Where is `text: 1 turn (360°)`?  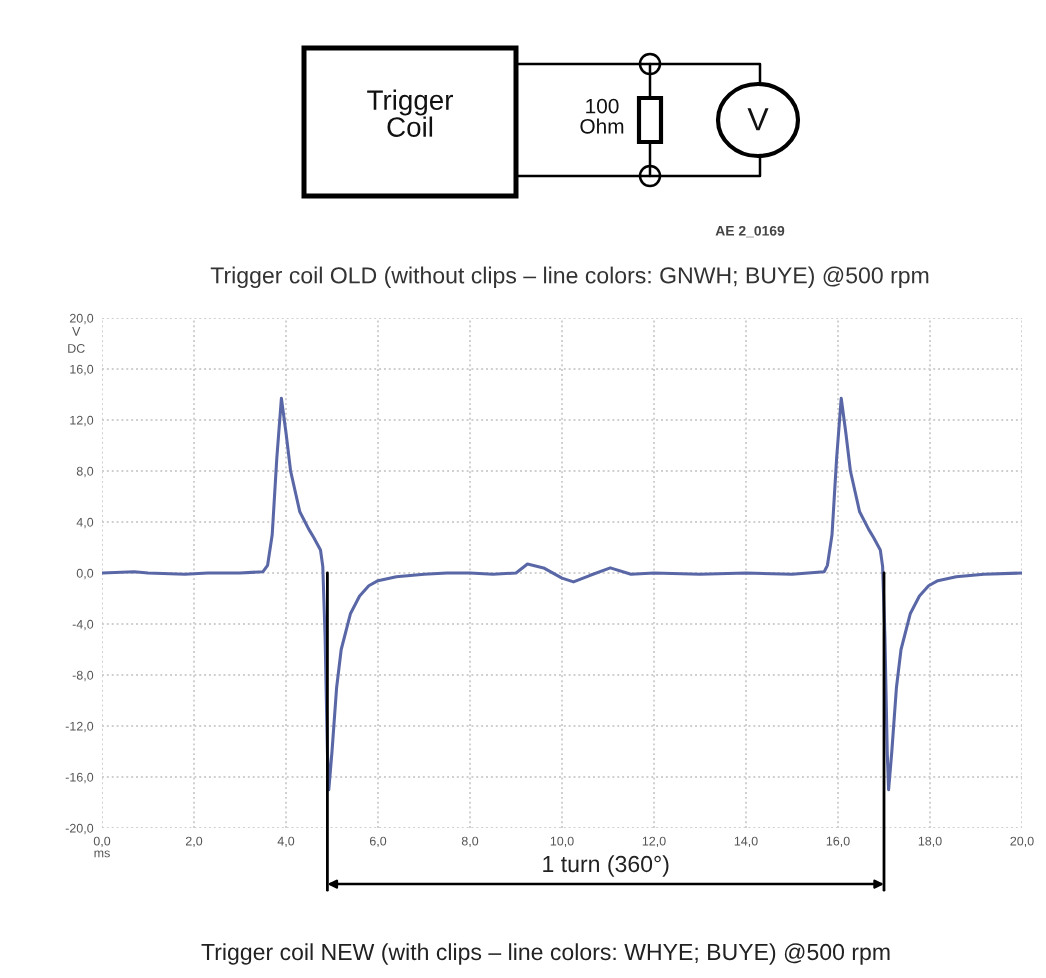
text: 1 turn (360°) is located at coordinates (606, 866).